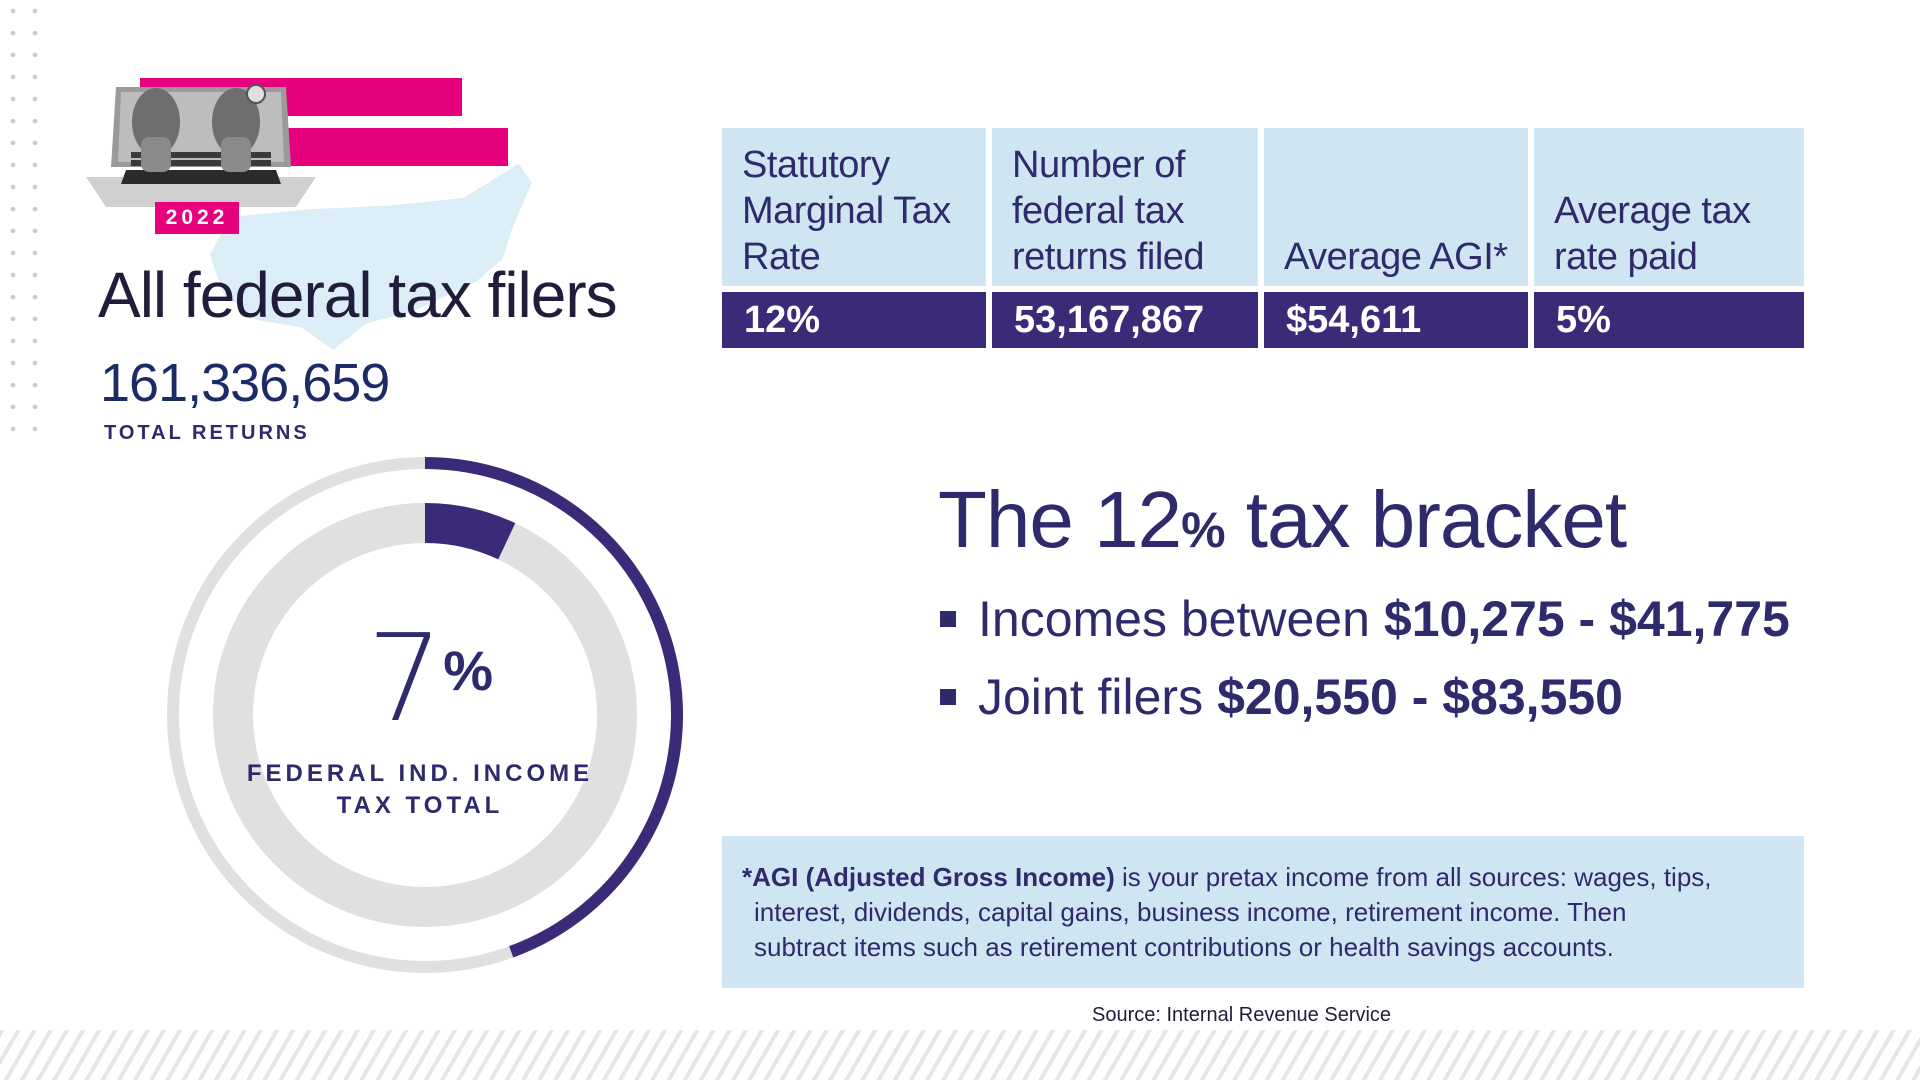 The width and height of the screenshot is (1920, 1080). I want to click on table-value-cell: 5%, so click(1669, 320).